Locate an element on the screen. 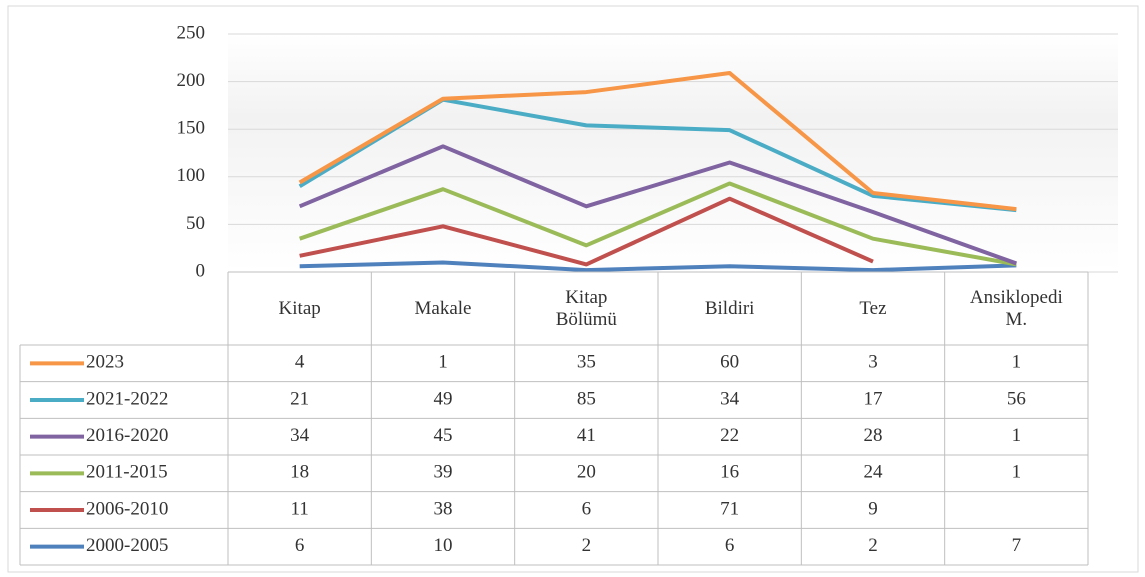 This screenshot has height=577, width=1145. category-label: Kitap is located at coordinates (299, 308).